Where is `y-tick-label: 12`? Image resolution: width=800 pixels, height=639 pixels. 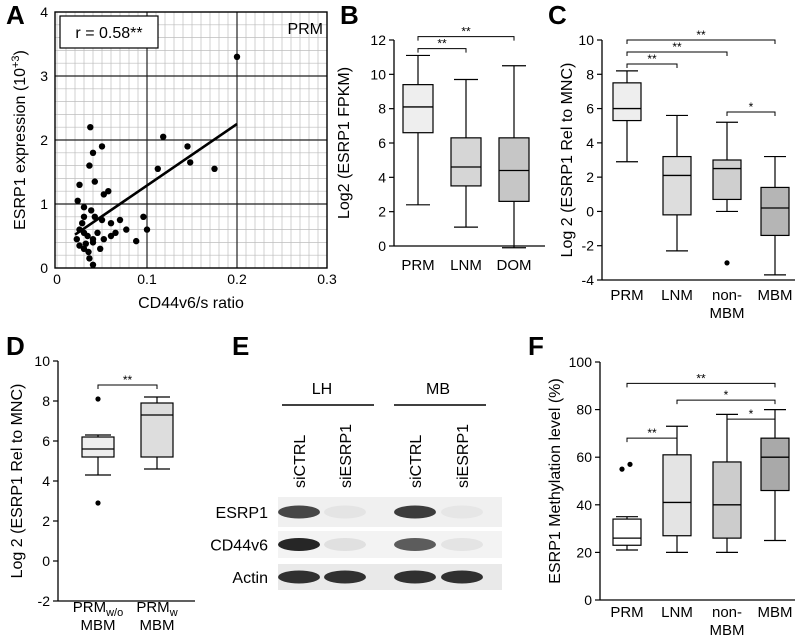 y-tick-label: 12 is located at coordinates (378, 40).